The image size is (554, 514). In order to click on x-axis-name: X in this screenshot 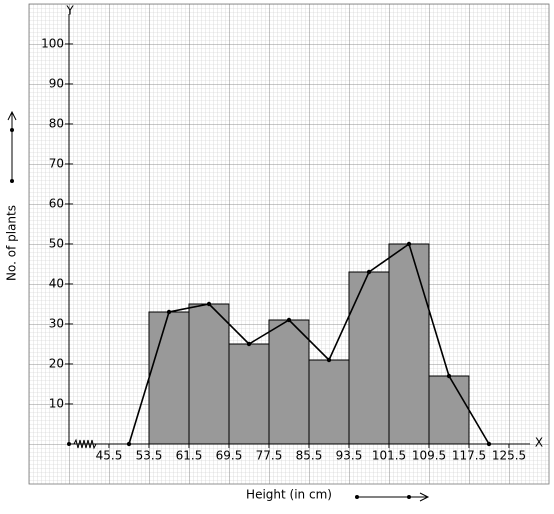, I will do `click(539, 443)`.